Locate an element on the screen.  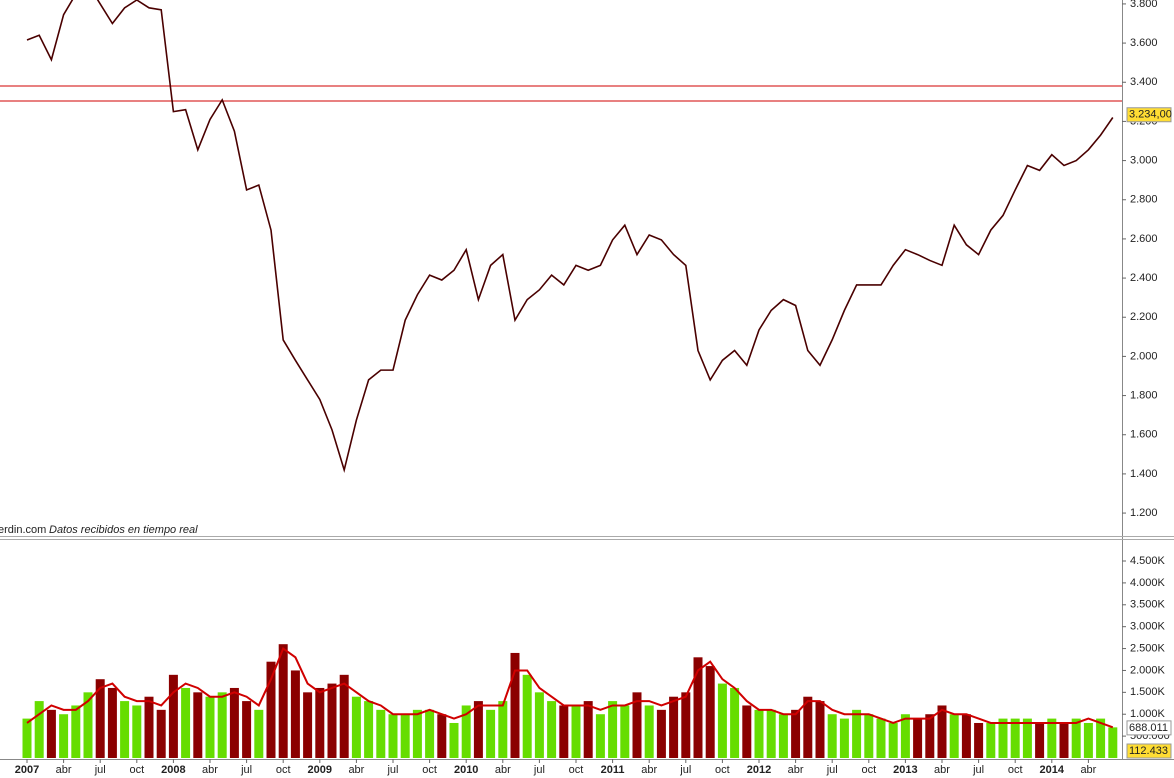
y-tick-label: 3.400 is located at coordinates (1144, 82).